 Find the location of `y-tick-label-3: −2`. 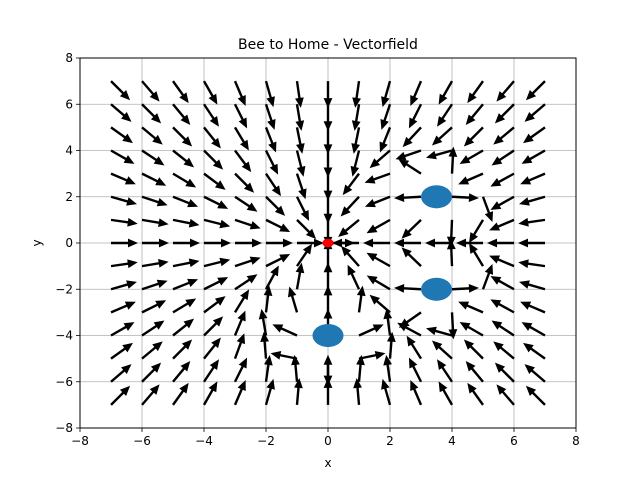

y-tick-label-3: −2 is located at coordinates (64, 289).